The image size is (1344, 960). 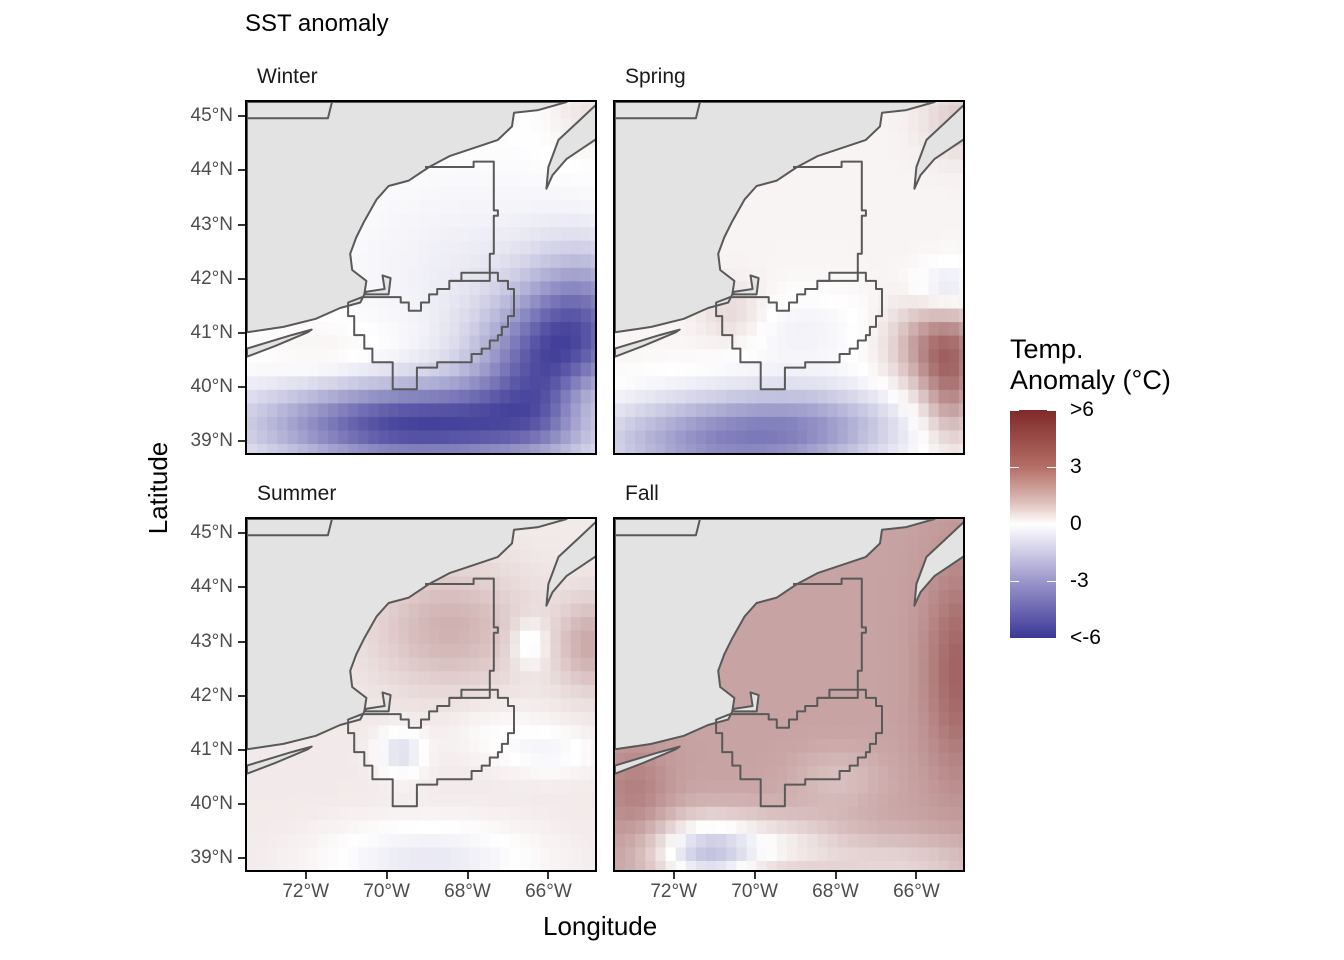 What do you see at coordinates (799, 331) in the screenshot?
I see `region-outline-georges-bank` at bounding box center [799, 331].